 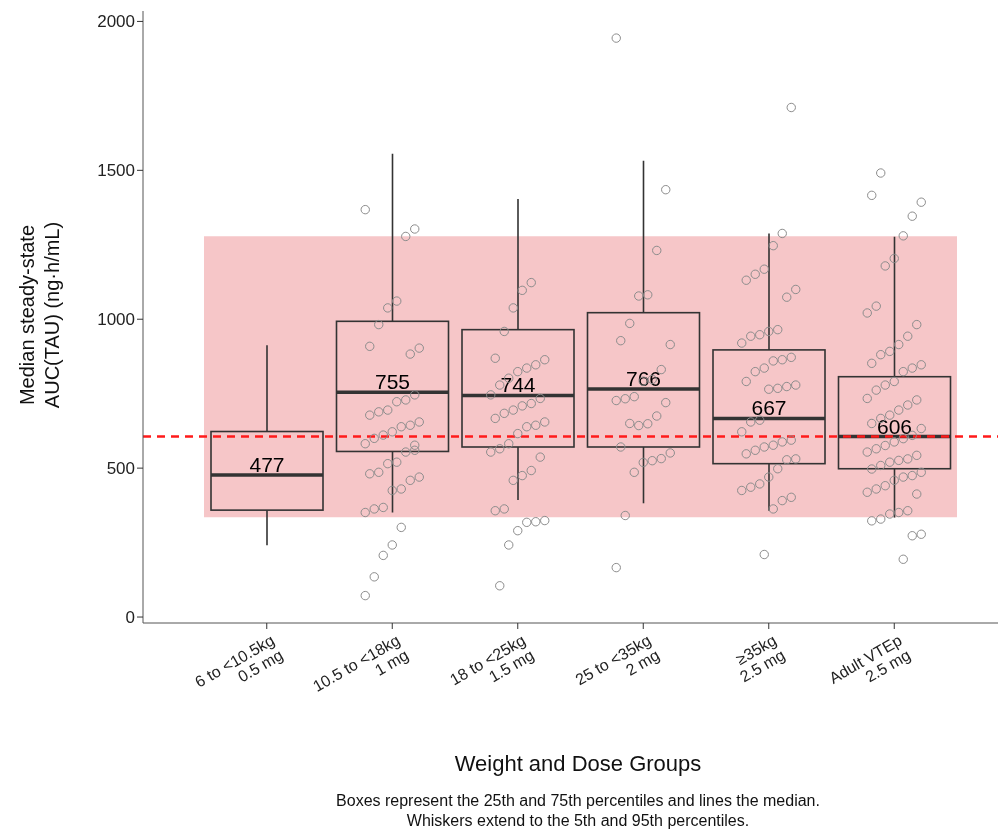 What do you see at coordinates (894, 426) in the screenshot?
I see `text: 606` at bounding box center [894, 426].